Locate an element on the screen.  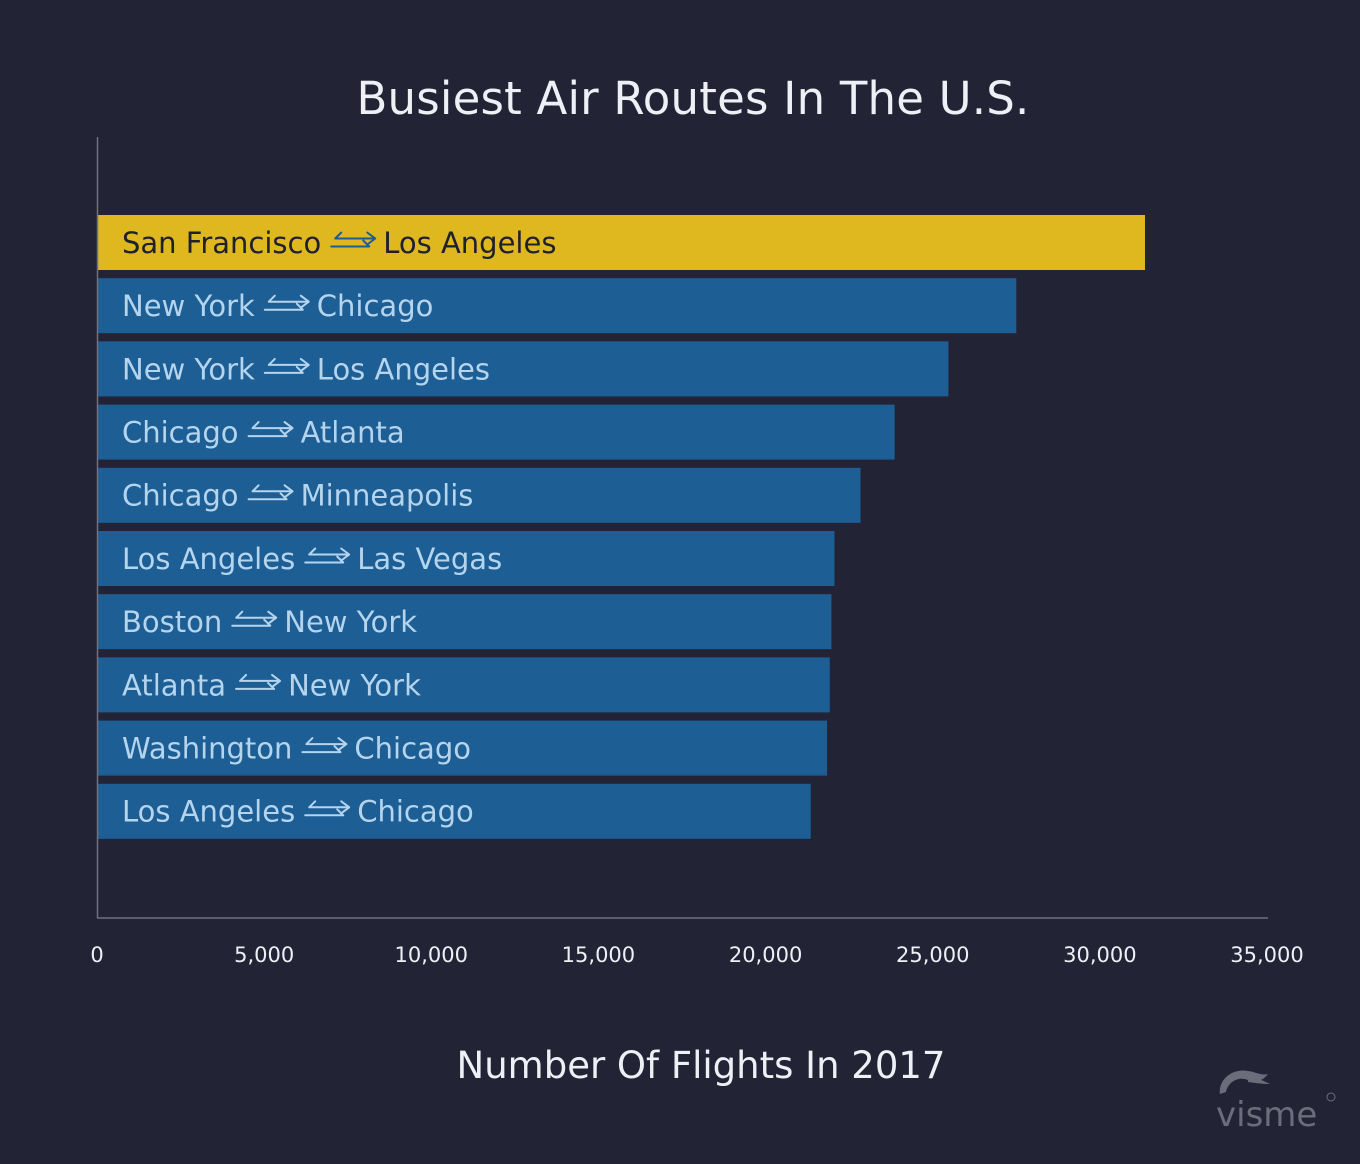
bar-group: San Francisco Los Angeles is located at coordinates (621, 242).